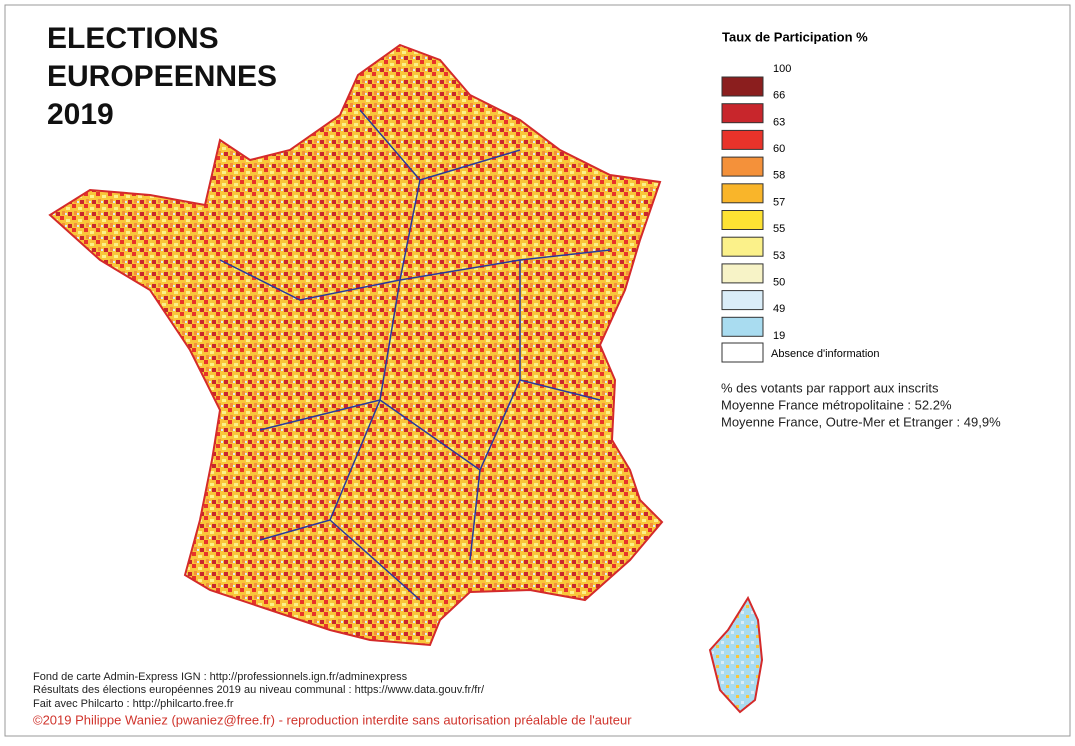  What do you see at coordinates (779, 309) in the screenshot?
I see `legend-break: 49` at bounding box center [779, 309].